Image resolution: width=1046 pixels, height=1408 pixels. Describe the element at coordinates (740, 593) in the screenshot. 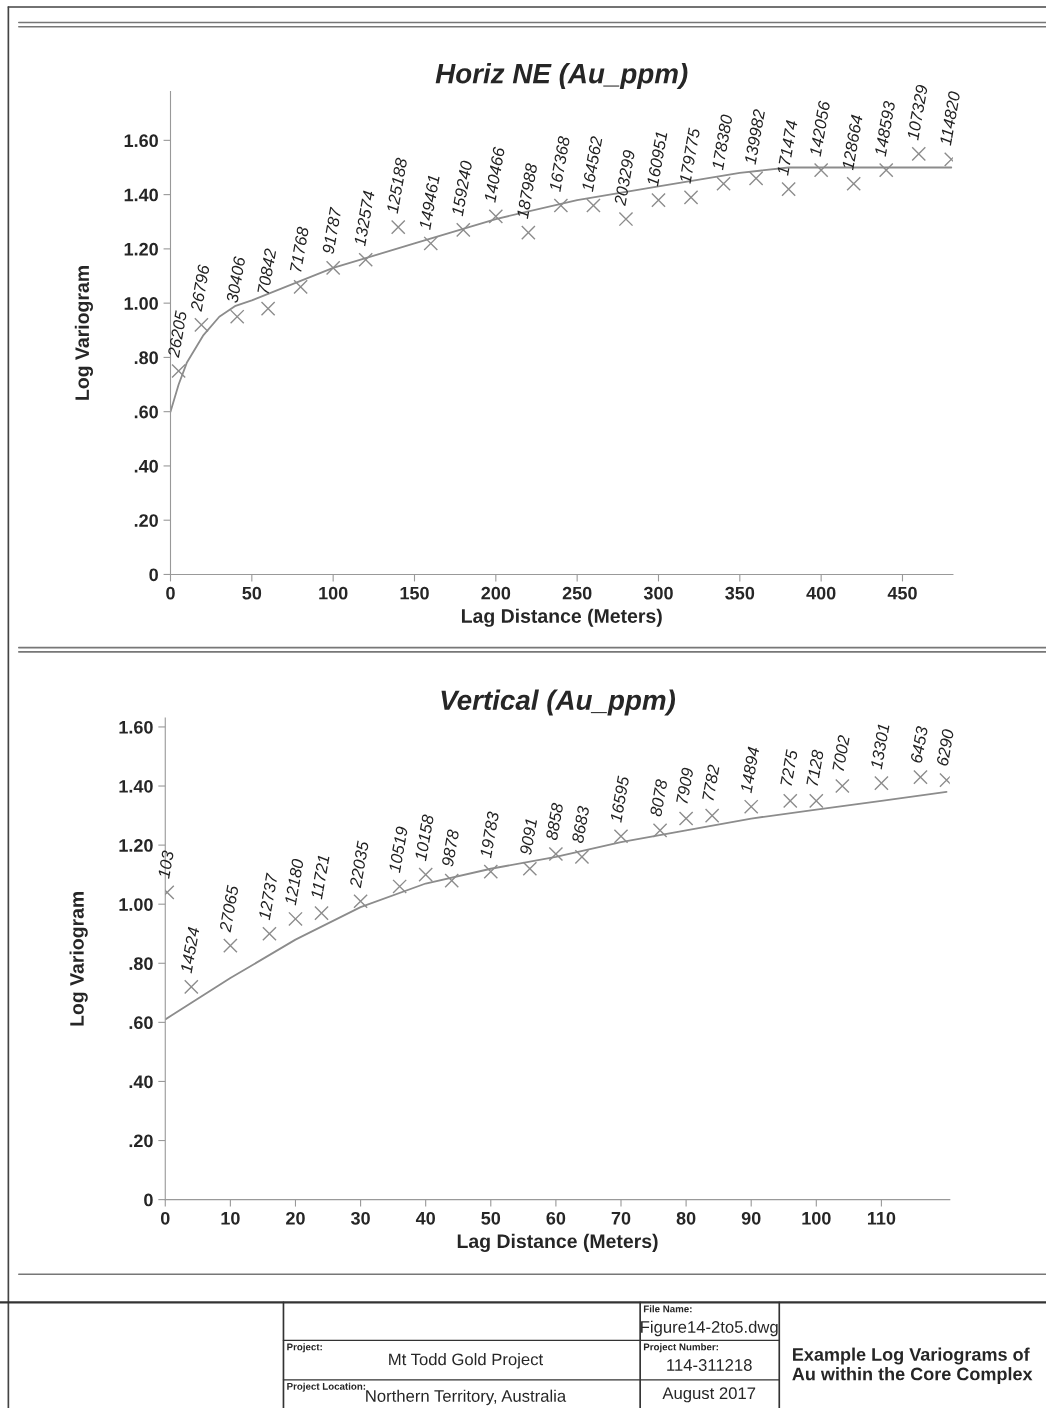

I see `x-tick-label: 350` at that location.